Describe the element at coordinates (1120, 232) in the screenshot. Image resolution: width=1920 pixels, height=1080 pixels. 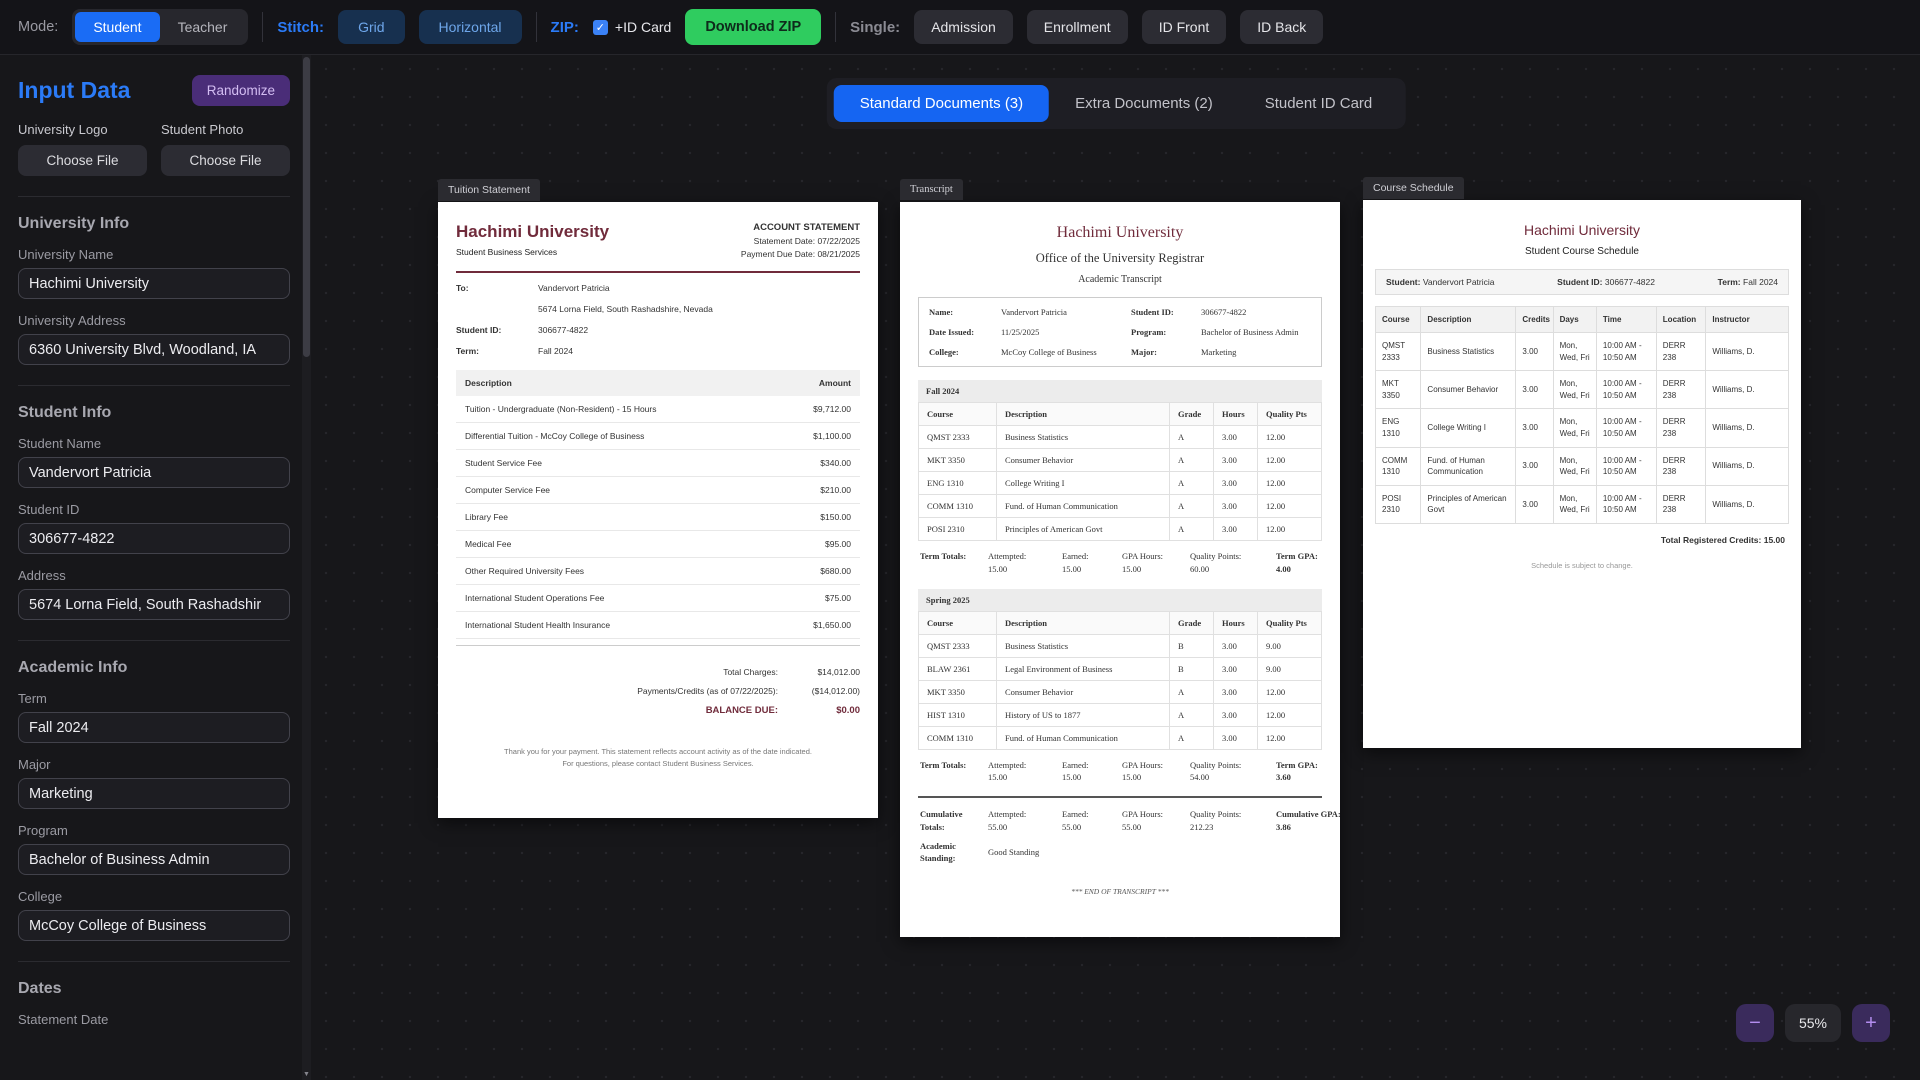
I see `transcript-university-name: Hachimi University` at that location.